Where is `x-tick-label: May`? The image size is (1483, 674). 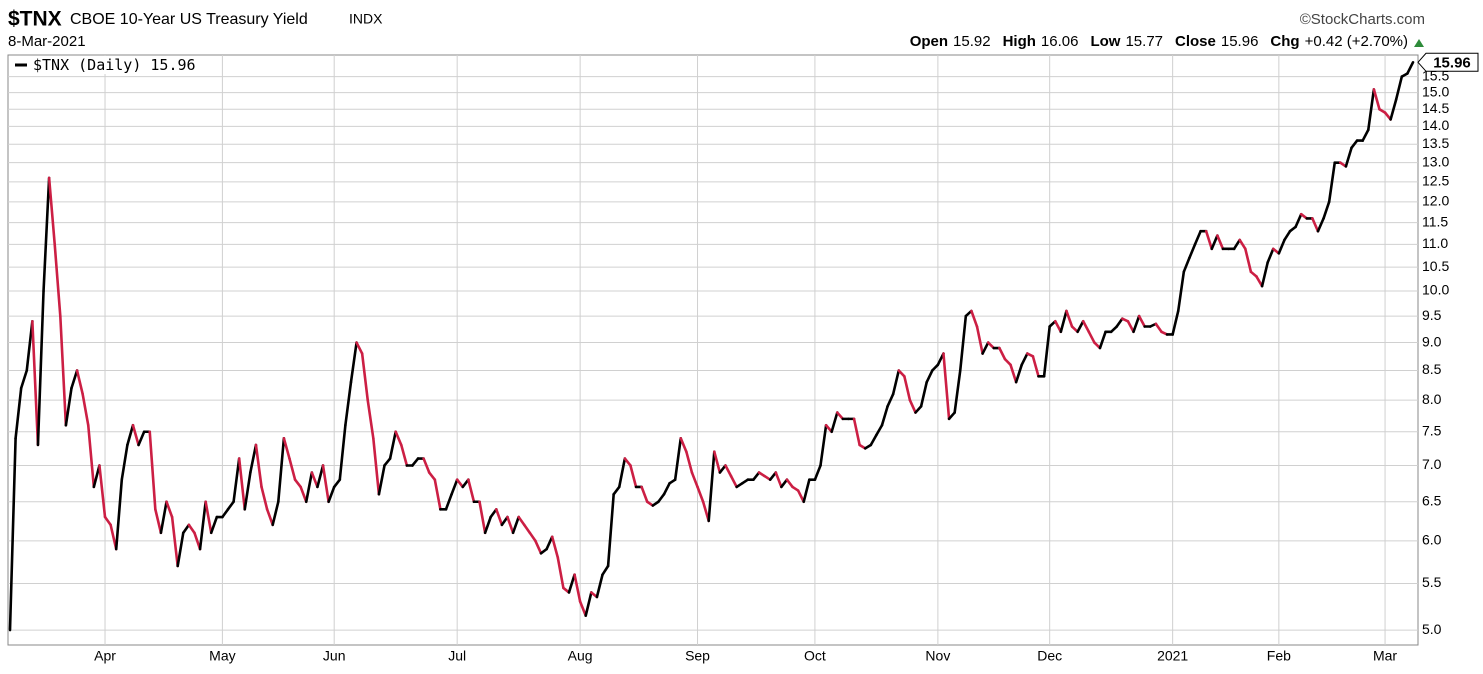
x-tick-label: May is located at coordinates (222, 656).